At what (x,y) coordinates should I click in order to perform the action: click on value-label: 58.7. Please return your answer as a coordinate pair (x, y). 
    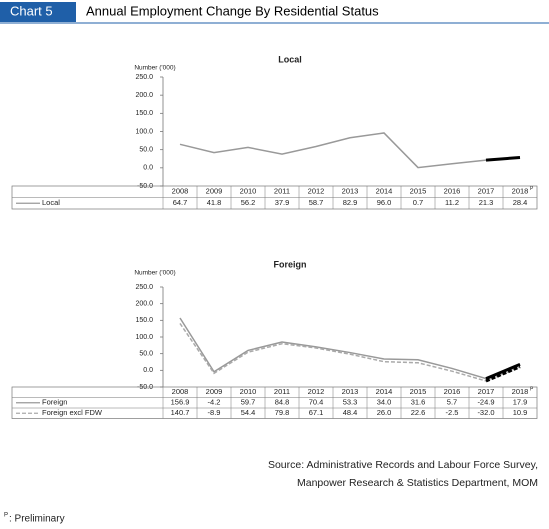
    Looking at the image, I should click on (316, 202).